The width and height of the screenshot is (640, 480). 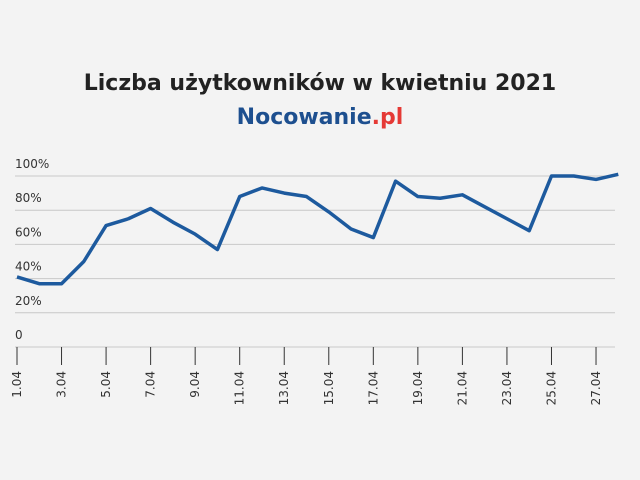 I want to click on brand: Nocowanie.pl, so click(x=320, y=117).